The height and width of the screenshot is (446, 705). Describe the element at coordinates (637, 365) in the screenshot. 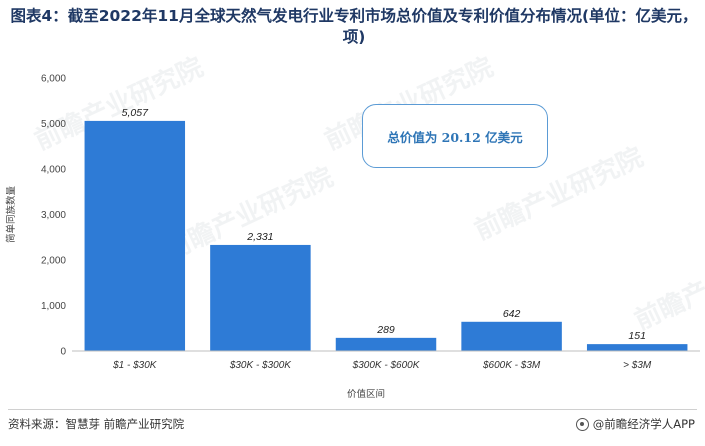

I see `x-tick-label: > $3M` at that location.